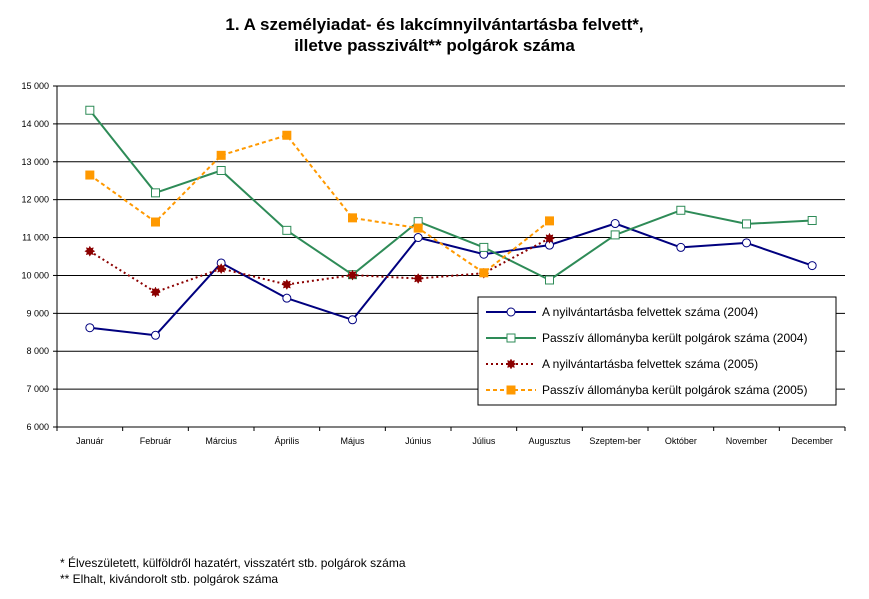  Describe the element at coordinates (352, 441) in the screenshot. I see `x-tick-label: Május` at that location.